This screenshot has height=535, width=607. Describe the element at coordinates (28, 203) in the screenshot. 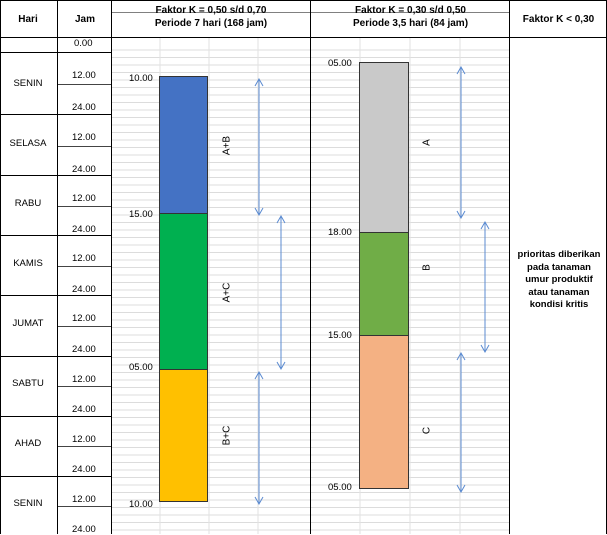

I see `day-label: RABU` at that location.